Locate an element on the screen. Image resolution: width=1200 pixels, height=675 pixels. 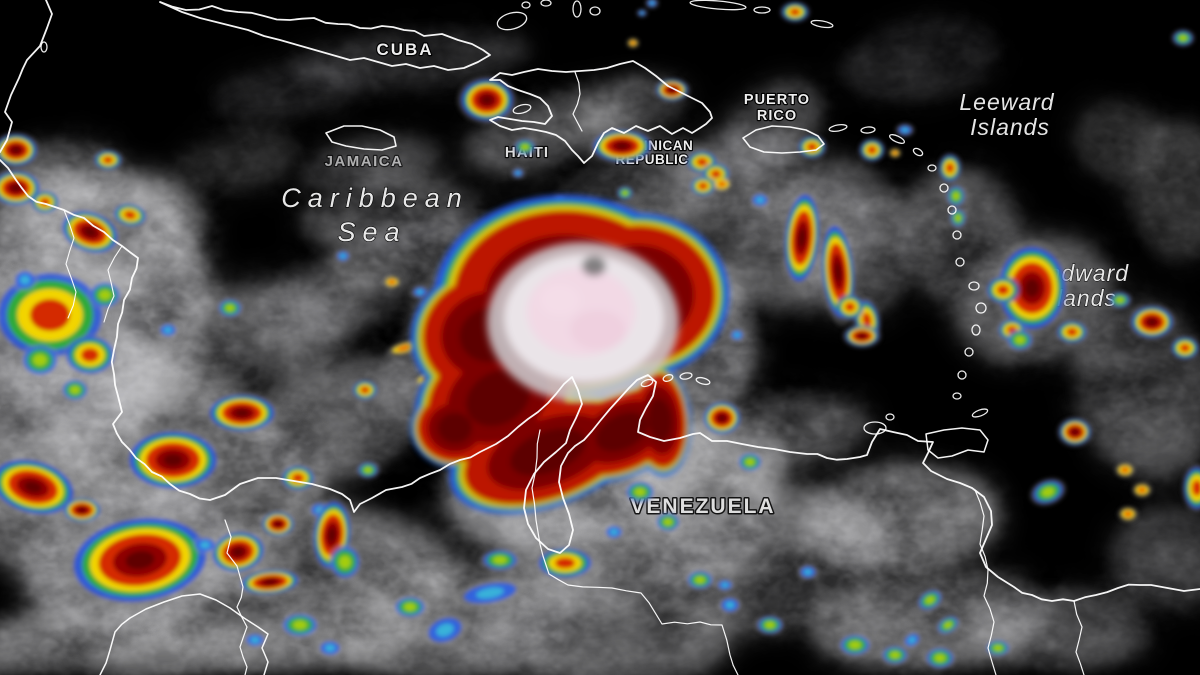
map-label: JAMAICA is located at coordinates (364, 161).